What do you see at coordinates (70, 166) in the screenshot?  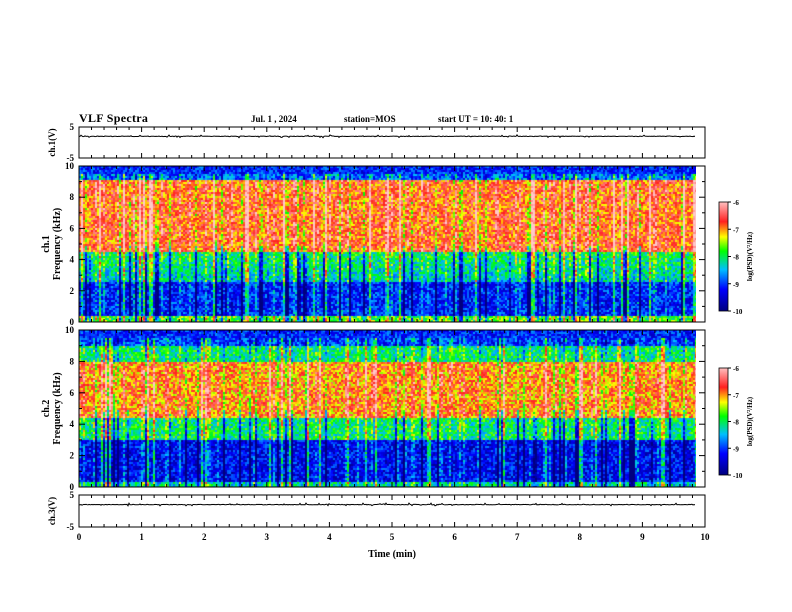 I see `ch1-spectrogram-ytick-label: 10` at bounding box center [70, 166].